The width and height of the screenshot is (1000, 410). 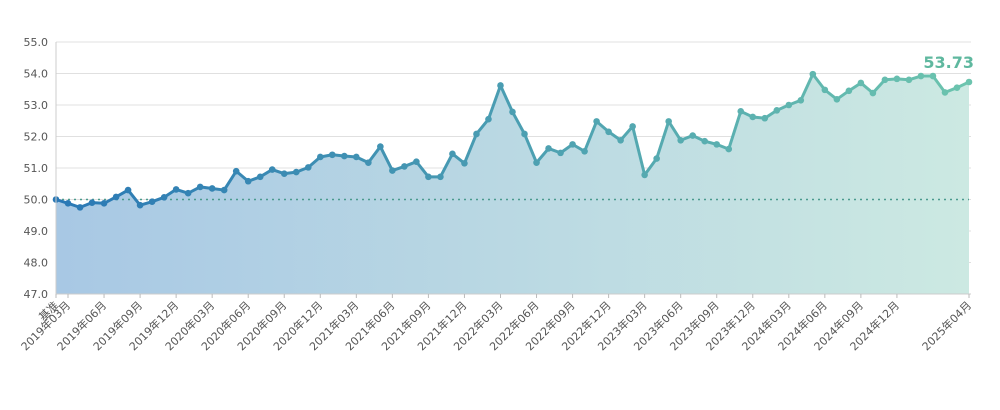 I want to click on y-tick-label: 47.0, so click(x=36, y=294).